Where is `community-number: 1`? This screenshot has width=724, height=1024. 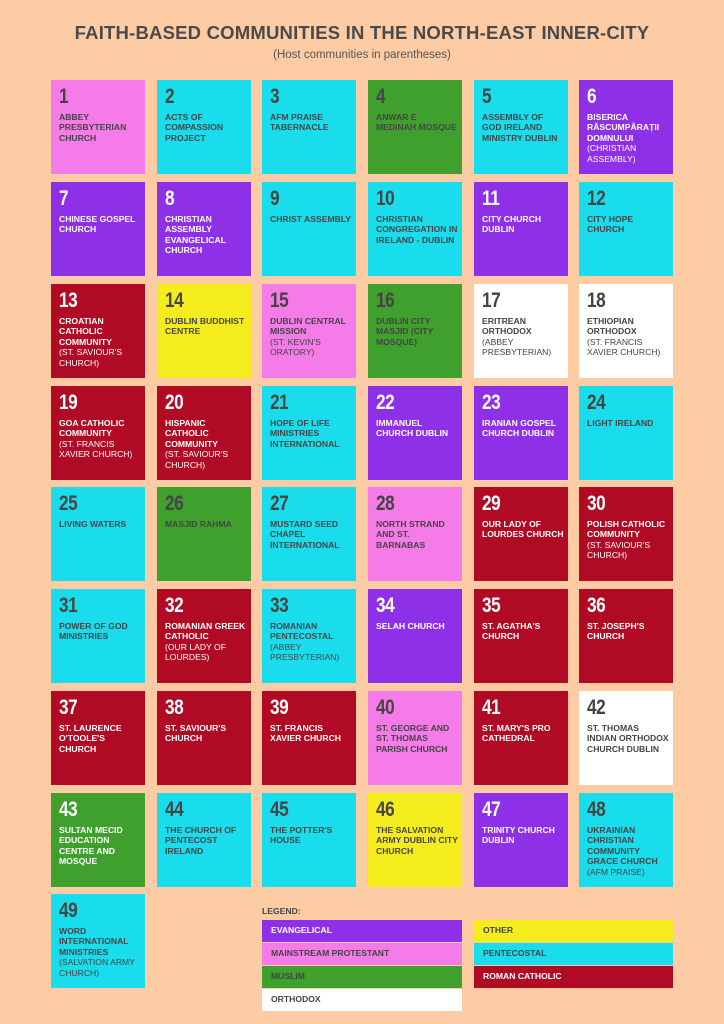 community-number: 1 is located at coordinates (64, 96).